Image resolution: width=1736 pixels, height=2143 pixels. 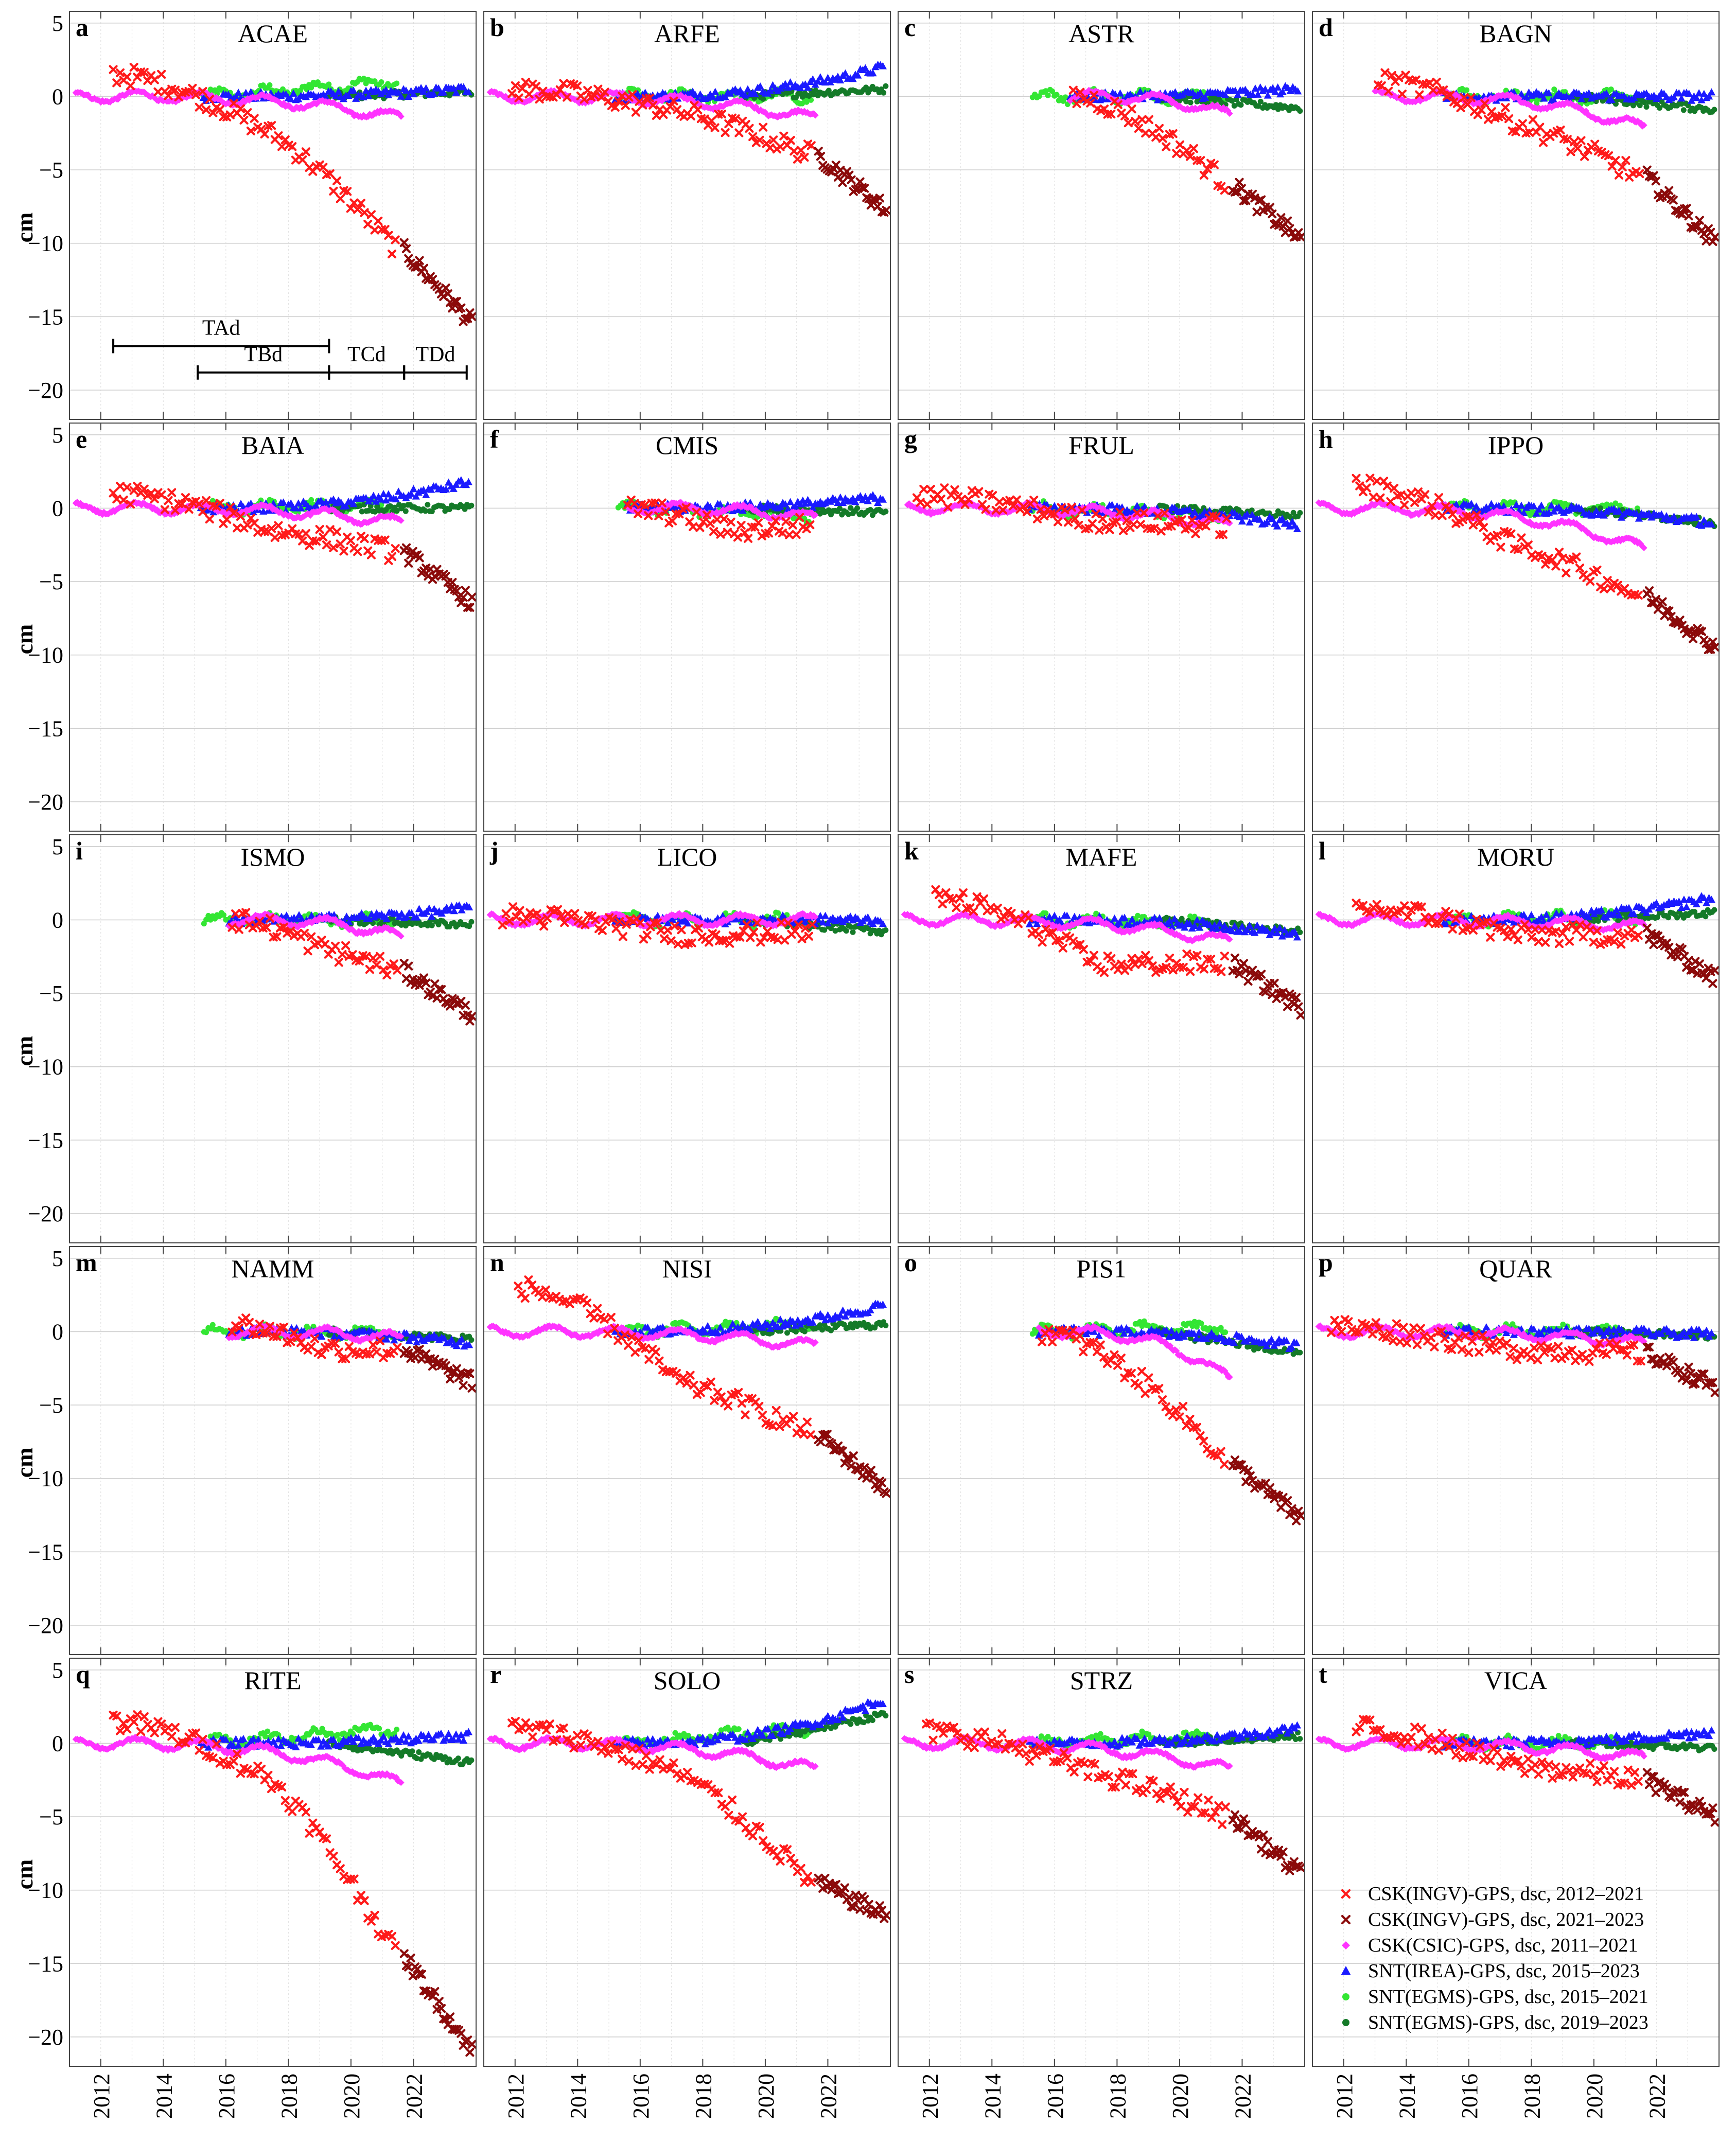 I want to click on station-title: ASTR, so click(x=1101, y=33).